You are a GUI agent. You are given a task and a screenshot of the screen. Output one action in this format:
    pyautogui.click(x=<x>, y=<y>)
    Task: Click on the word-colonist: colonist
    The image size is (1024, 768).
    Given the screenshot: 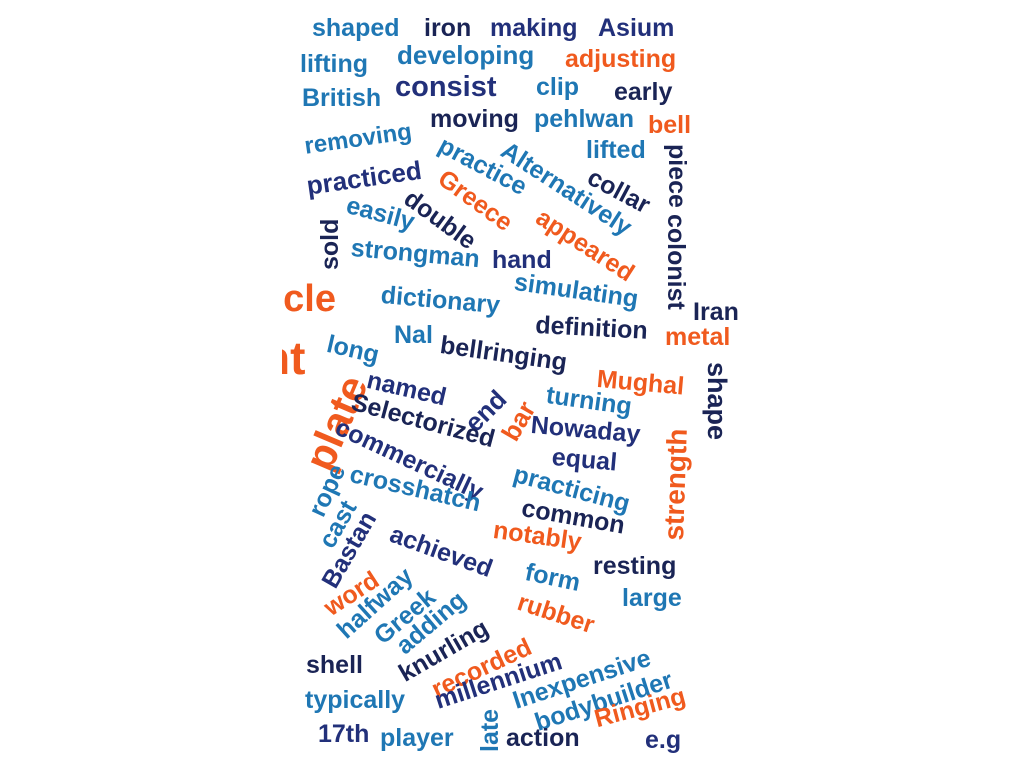 What is the action you would take?
    pyautogui.click(x=676, y=262)
    